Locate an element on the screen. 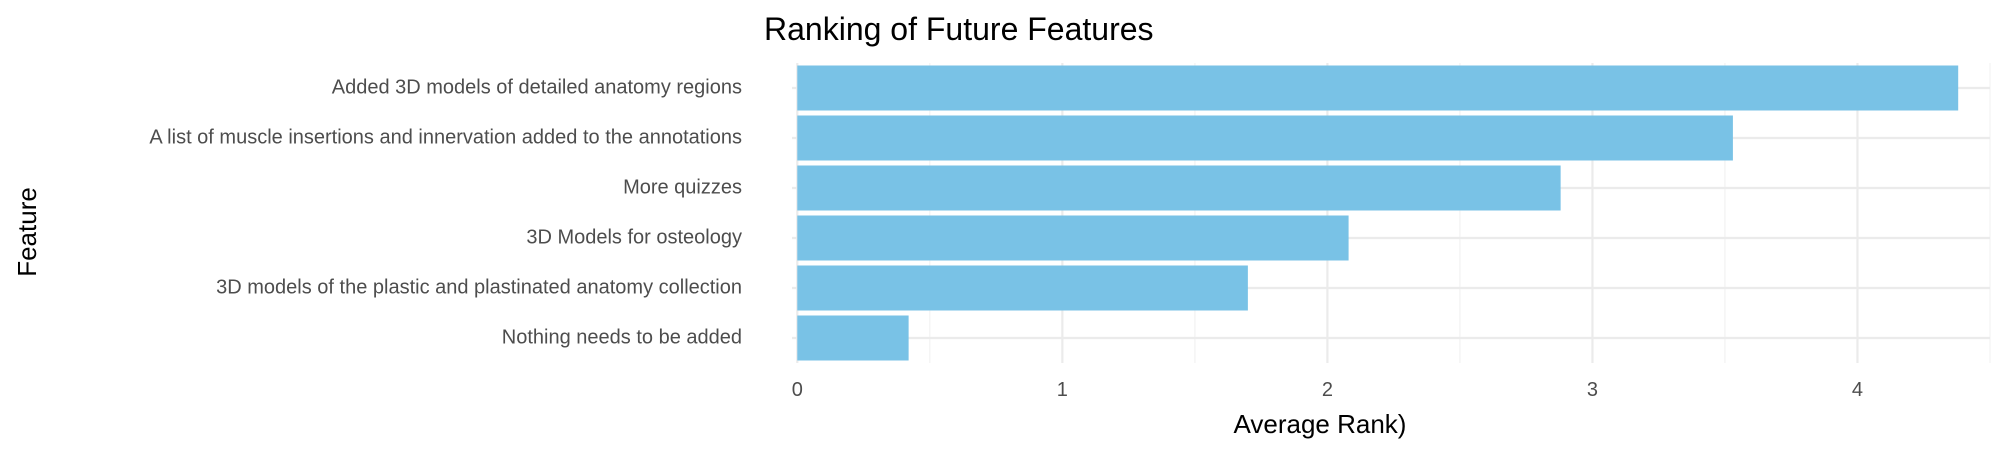 The height and width of the screenshot is (450, 2008). chart-title: Ranking of Future Features is located at coordinates (959, 29).